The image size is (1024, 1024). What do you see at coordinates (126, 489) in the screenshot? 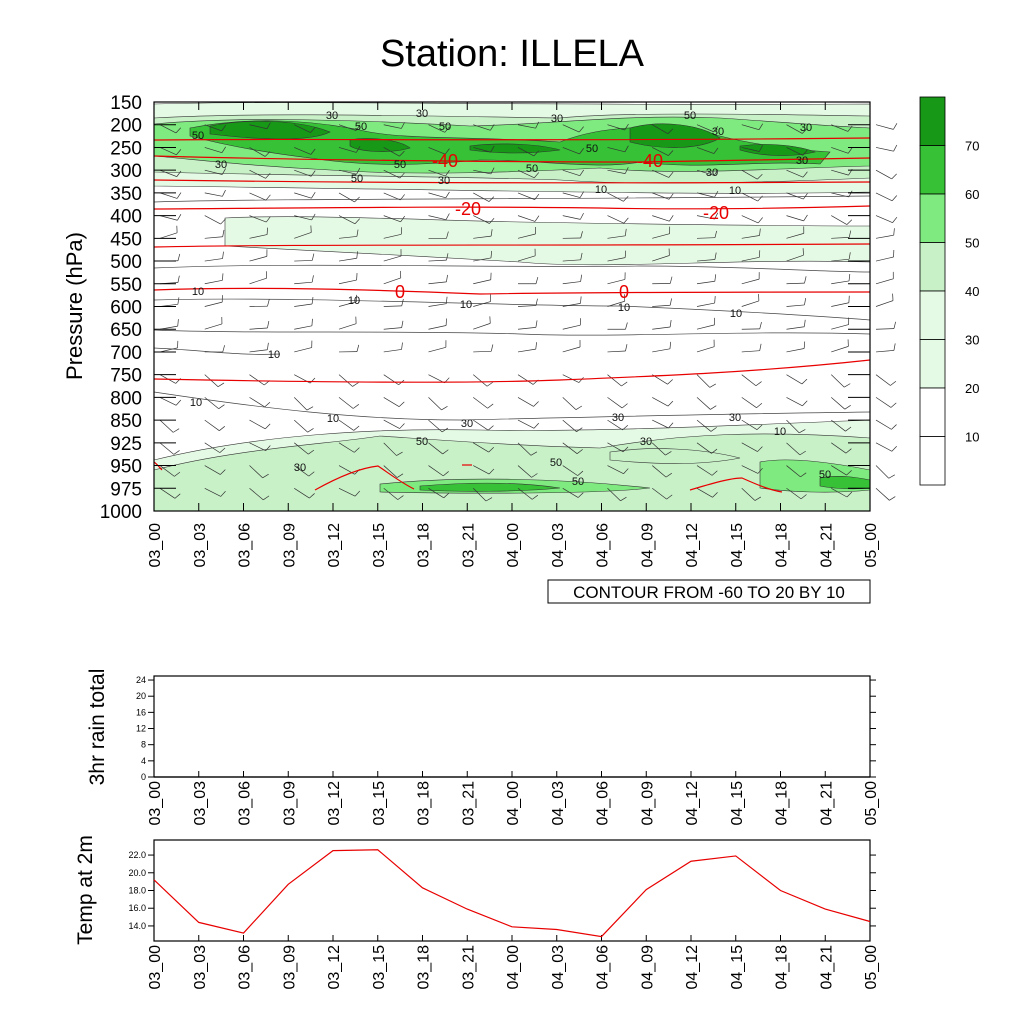
I see `pressure-tick-label: 975` at bounding box center [126, 489].